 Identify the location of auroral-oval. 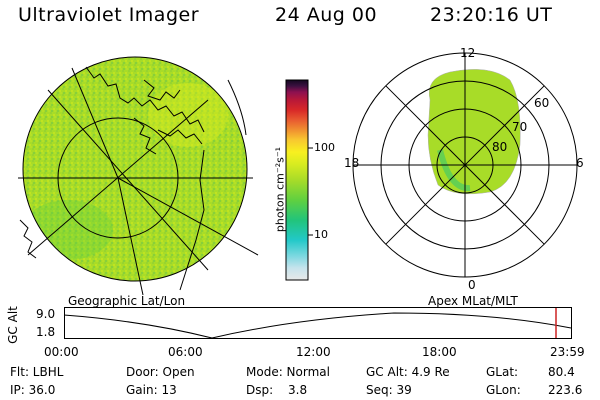
(474, 132).